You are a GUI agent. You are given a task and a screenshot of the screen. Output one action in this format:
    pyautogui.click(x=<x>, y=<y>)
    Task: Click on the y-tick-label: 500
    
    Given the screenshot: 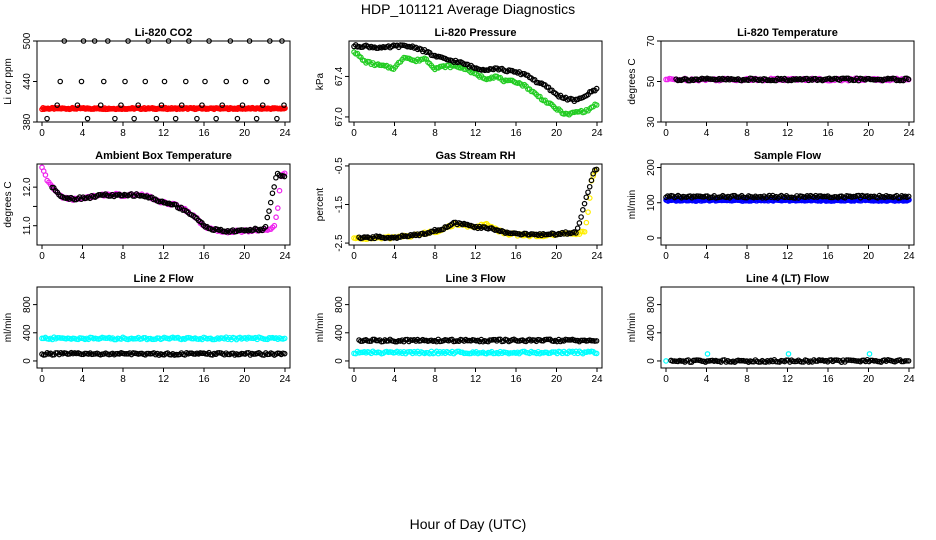 What is the action you would take?
    pyautogui.click(x=27, y=40)
    